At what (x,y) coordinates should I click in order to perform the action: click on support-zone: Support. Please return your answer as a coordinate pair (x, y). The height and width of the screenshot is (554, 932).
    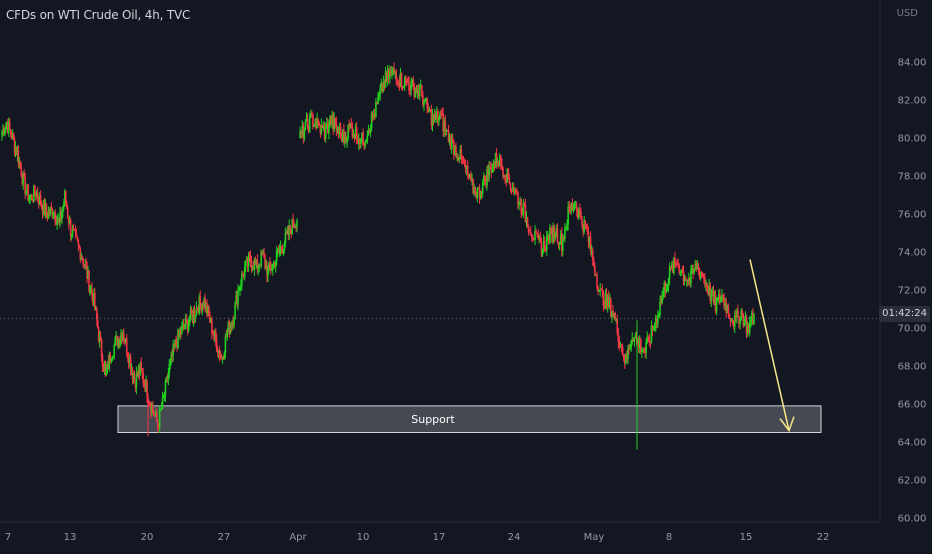
    Looking at the image, I should click on (469, 419).